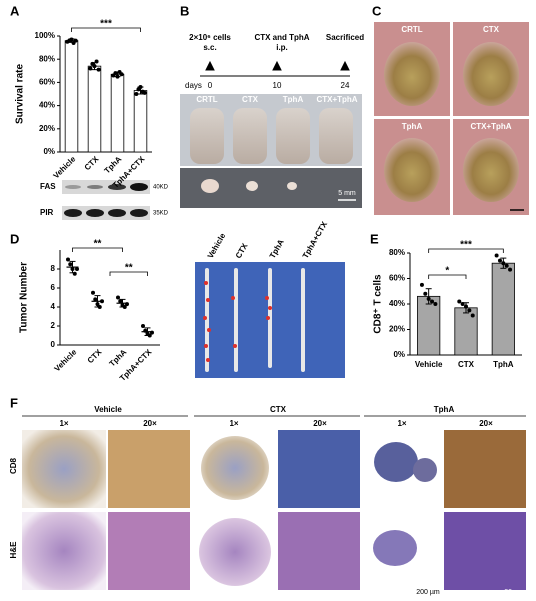 The height and width of the screenshot is (601, 536). What do you see at coordinates (347, 193) in the screenshot?
I see `scale-label: 5 mm` at bounding box center [347, 193].